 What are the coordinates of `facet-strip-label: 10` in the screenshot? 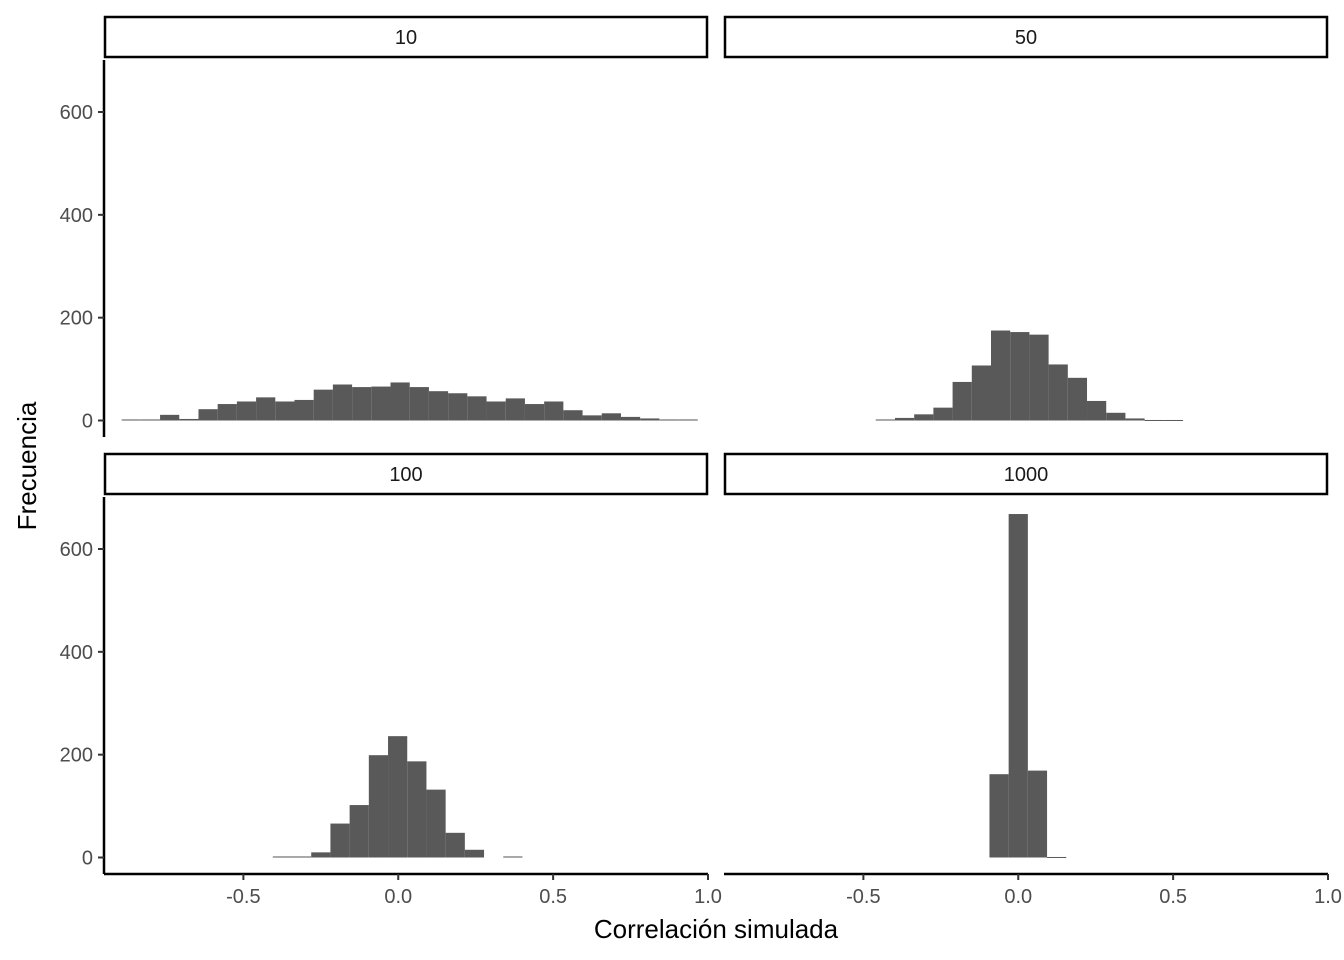 It's located at (406, 38).